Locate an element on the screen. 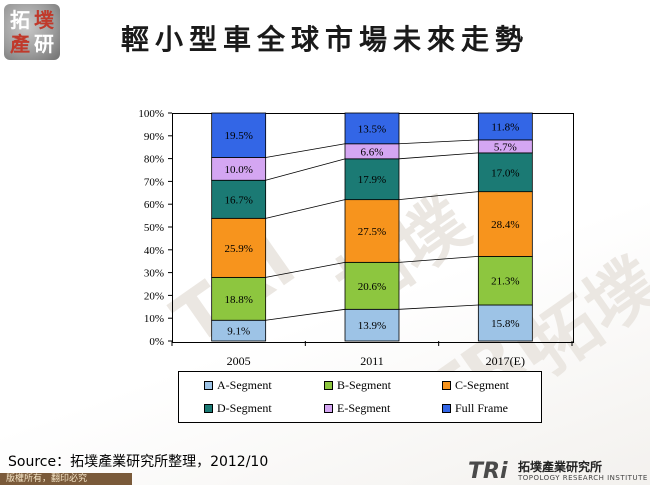 This screenshot has width=650, height=485. legend-item-full-frame: Full Frame is located at coordinates (475, 408).